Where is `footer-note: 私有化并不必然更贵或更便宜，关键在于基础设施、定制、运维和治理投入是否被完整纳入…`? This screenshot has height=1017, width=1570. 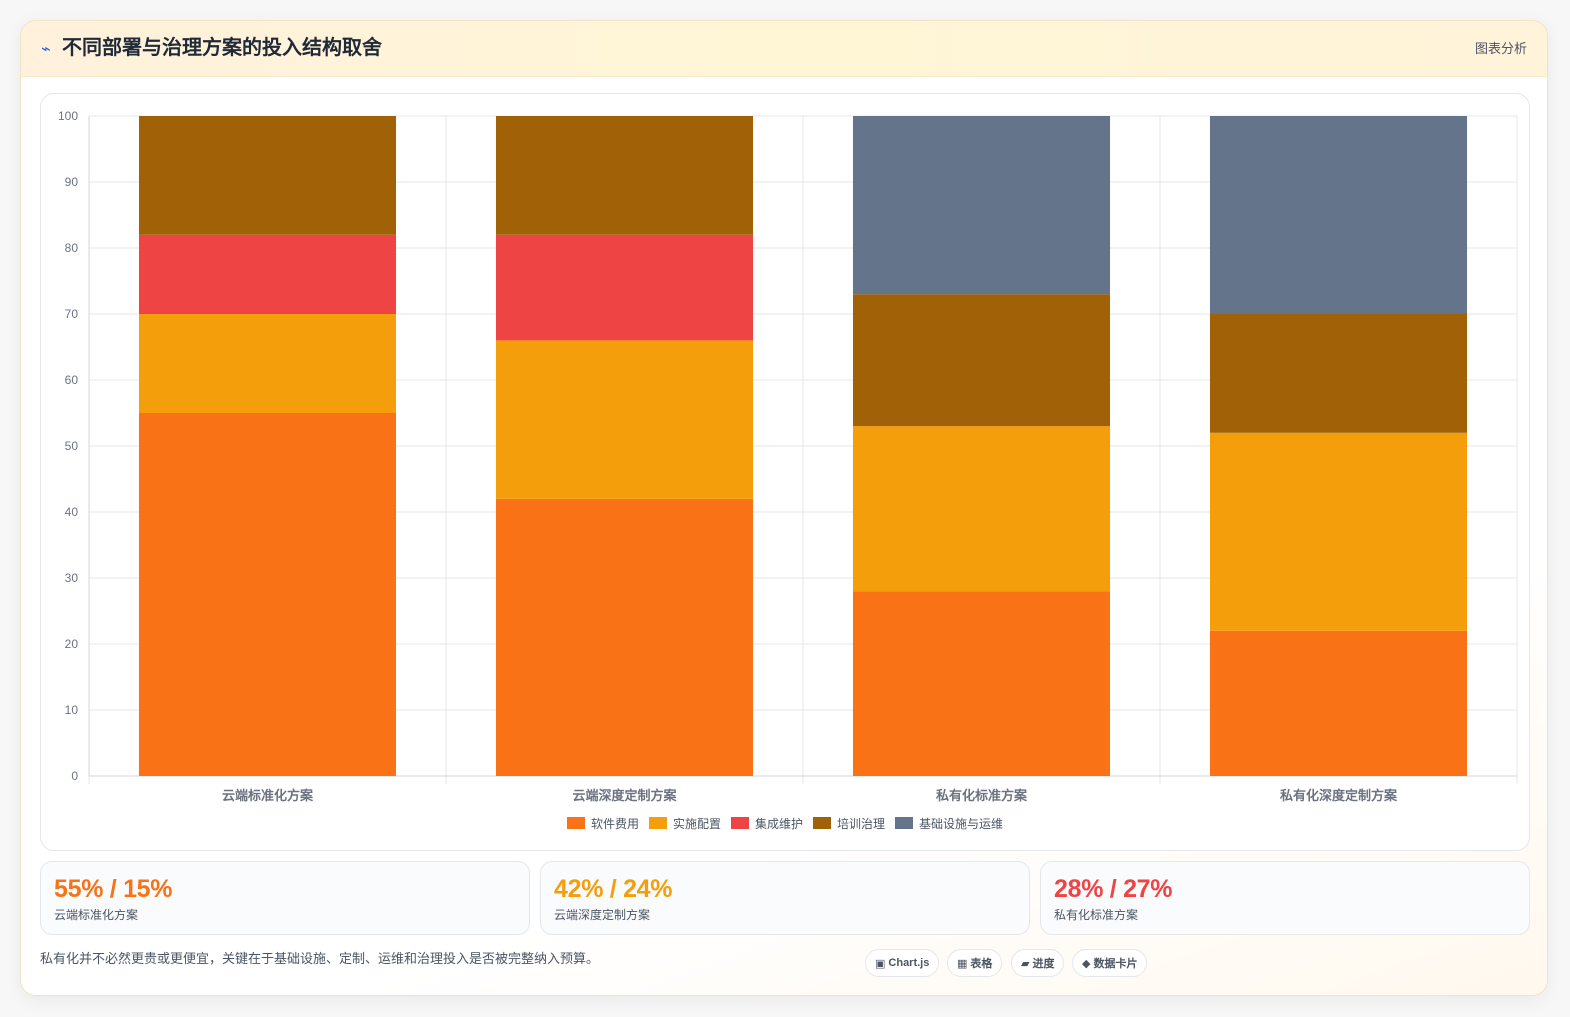
footer-note: 私有化并不必然更贵或更便宜，关键在于基础设施、定制、运维和治理投入是否被完整纳入… is located at coordinates (320, 958).